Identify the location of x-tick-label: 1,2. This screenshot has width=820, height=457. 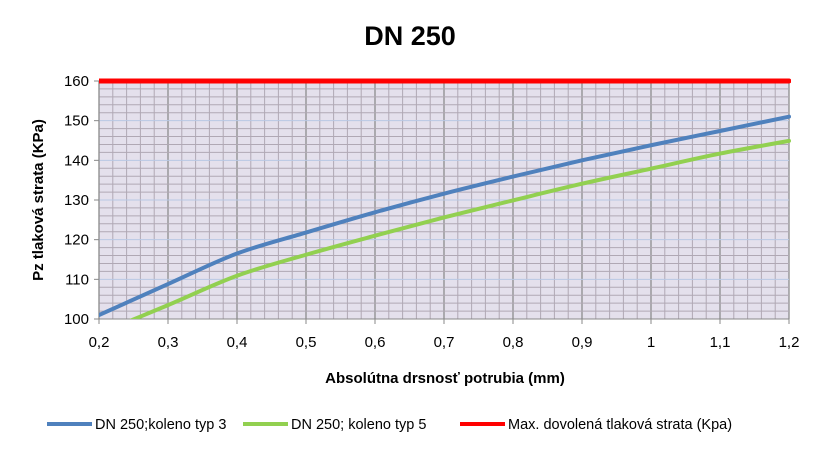
(789, 342).